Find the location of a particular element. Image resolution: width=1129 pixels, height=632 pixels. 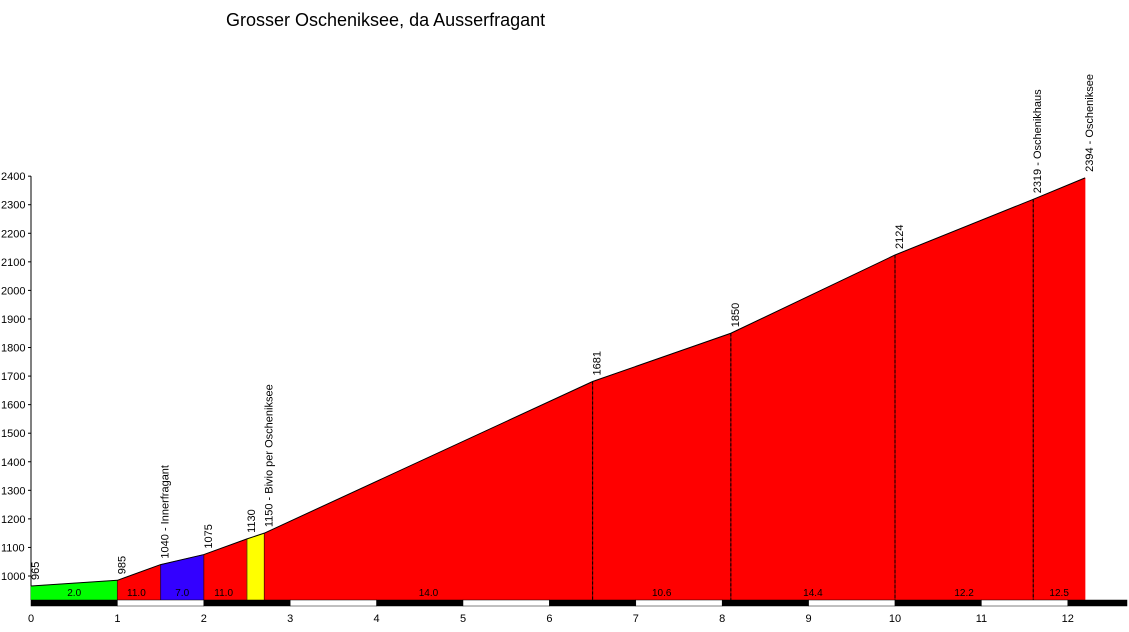

elevation-label: 2124 is located at coordinates (900, 237).